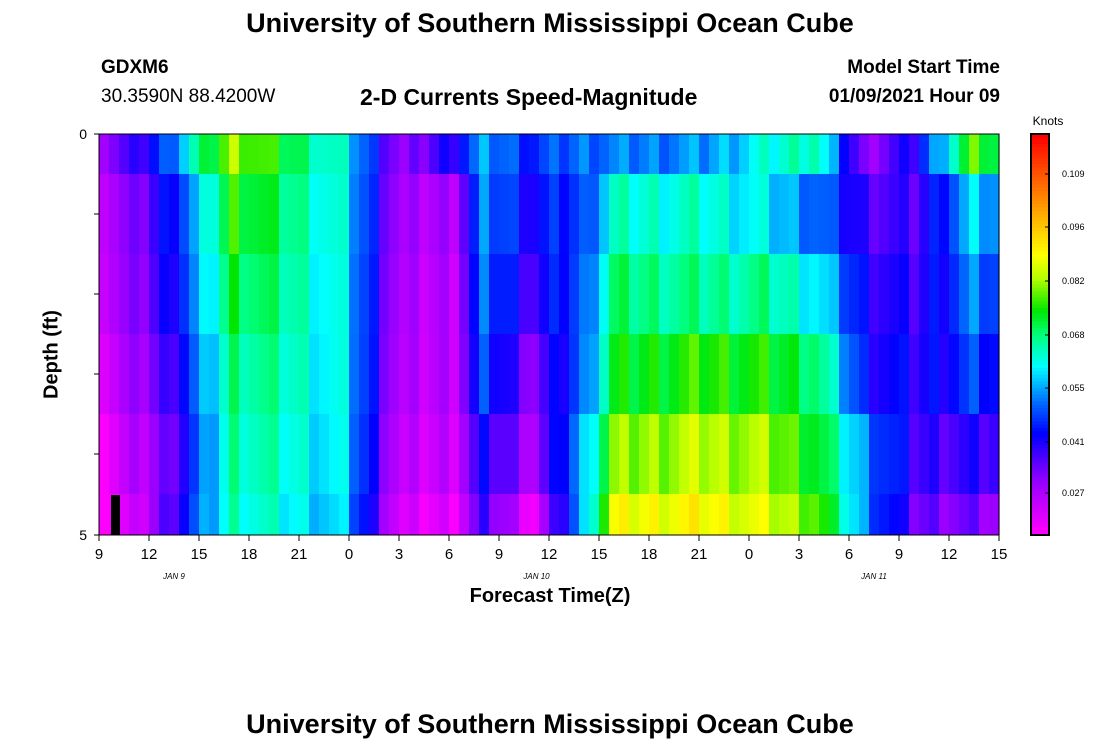 Image resolution: width=1100 pixels, height=750 pixels. I want to click on colorbar-tick-label: 0.055, so click(1073, 388).